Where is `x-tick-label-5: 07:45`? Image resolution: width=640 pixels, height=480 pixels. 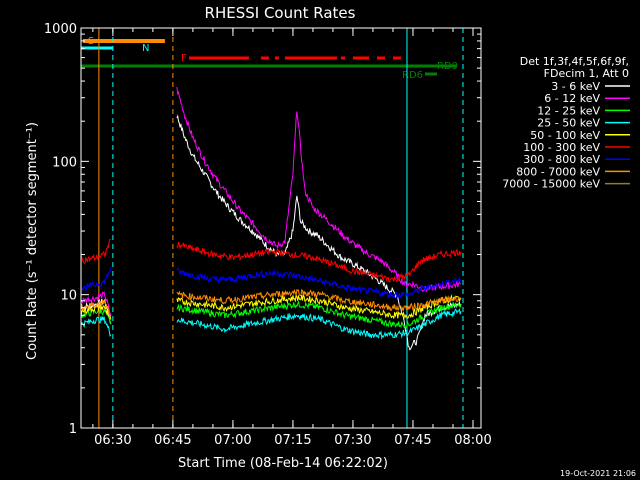
x-tick-label-5: 07:45 is located at coordinates (412, 440).